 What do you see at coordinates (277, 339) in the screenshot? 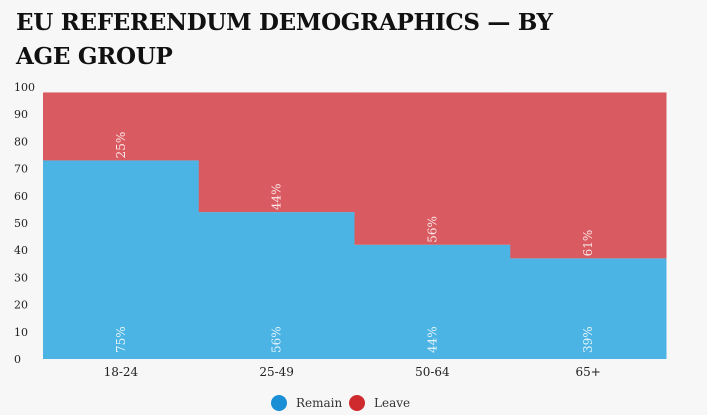
I see `data-label-remain: 56%` at bounding box center [277, 339].